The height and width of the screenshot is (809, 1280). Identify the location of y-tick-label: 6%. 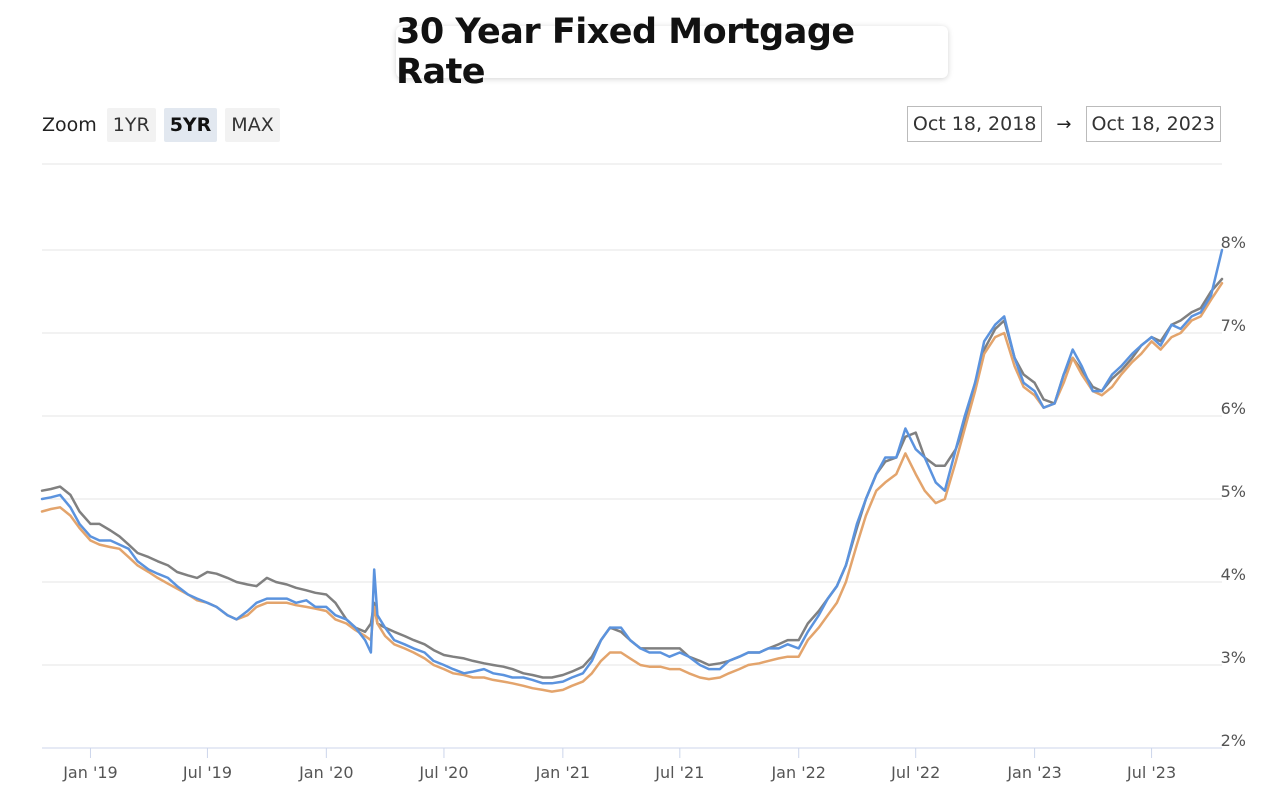
(1233, 408).